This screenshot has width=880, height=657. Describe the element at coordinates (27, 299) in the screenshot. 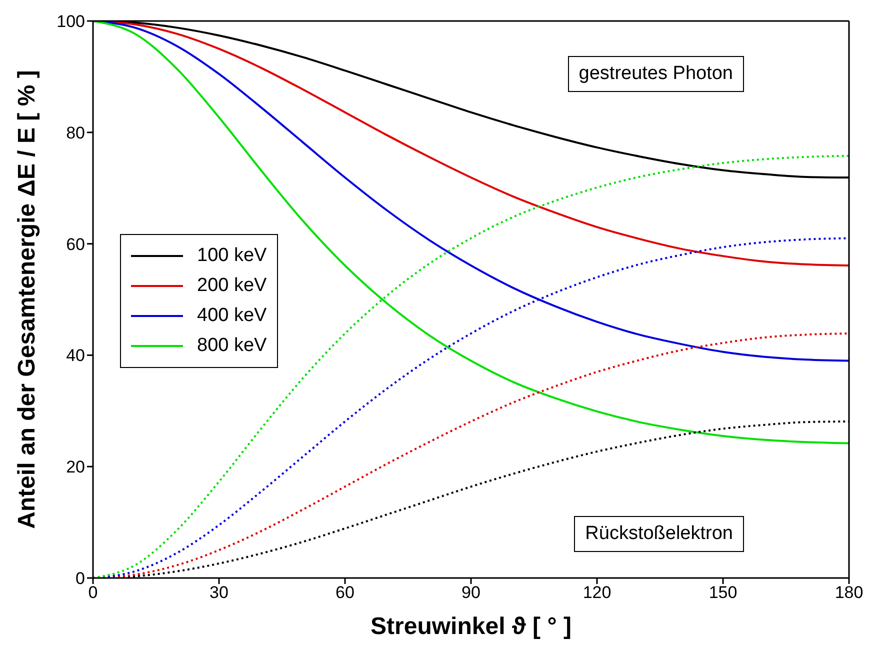

I see `y-axis-title: Anteil an der Gesamtenergie ΔE / E [ % ]` at that location.